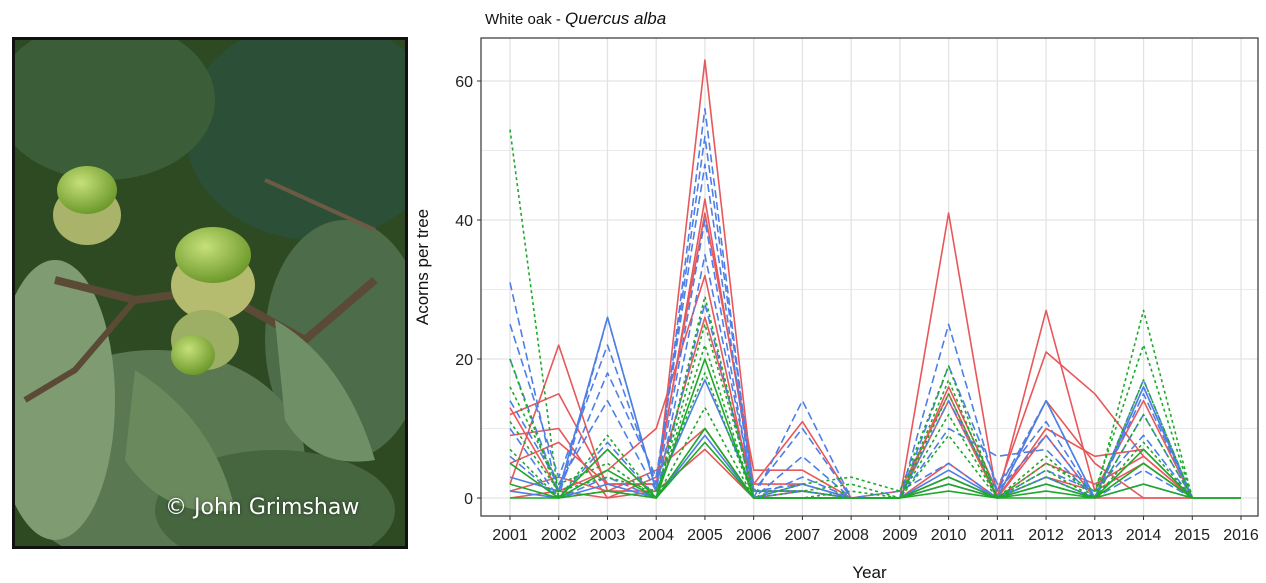 Image resolution: width=1266 pixels, height=583 pixels. What do you see at coordinates (464, 221) in the screenshot?
I see `y-tick-label: 40` at bounding box center [464, 221].